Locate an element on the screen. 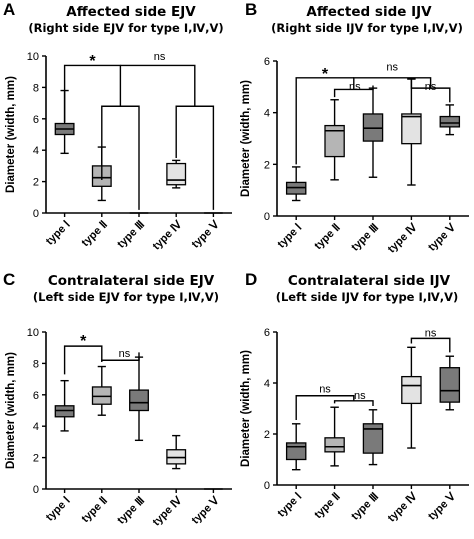 This screenshot has height=539, width=474. panel-subtitle: (Left side IJV for type Ⅰ,Ⅳ,Ⅴ) is located at coordinates (367, 297).